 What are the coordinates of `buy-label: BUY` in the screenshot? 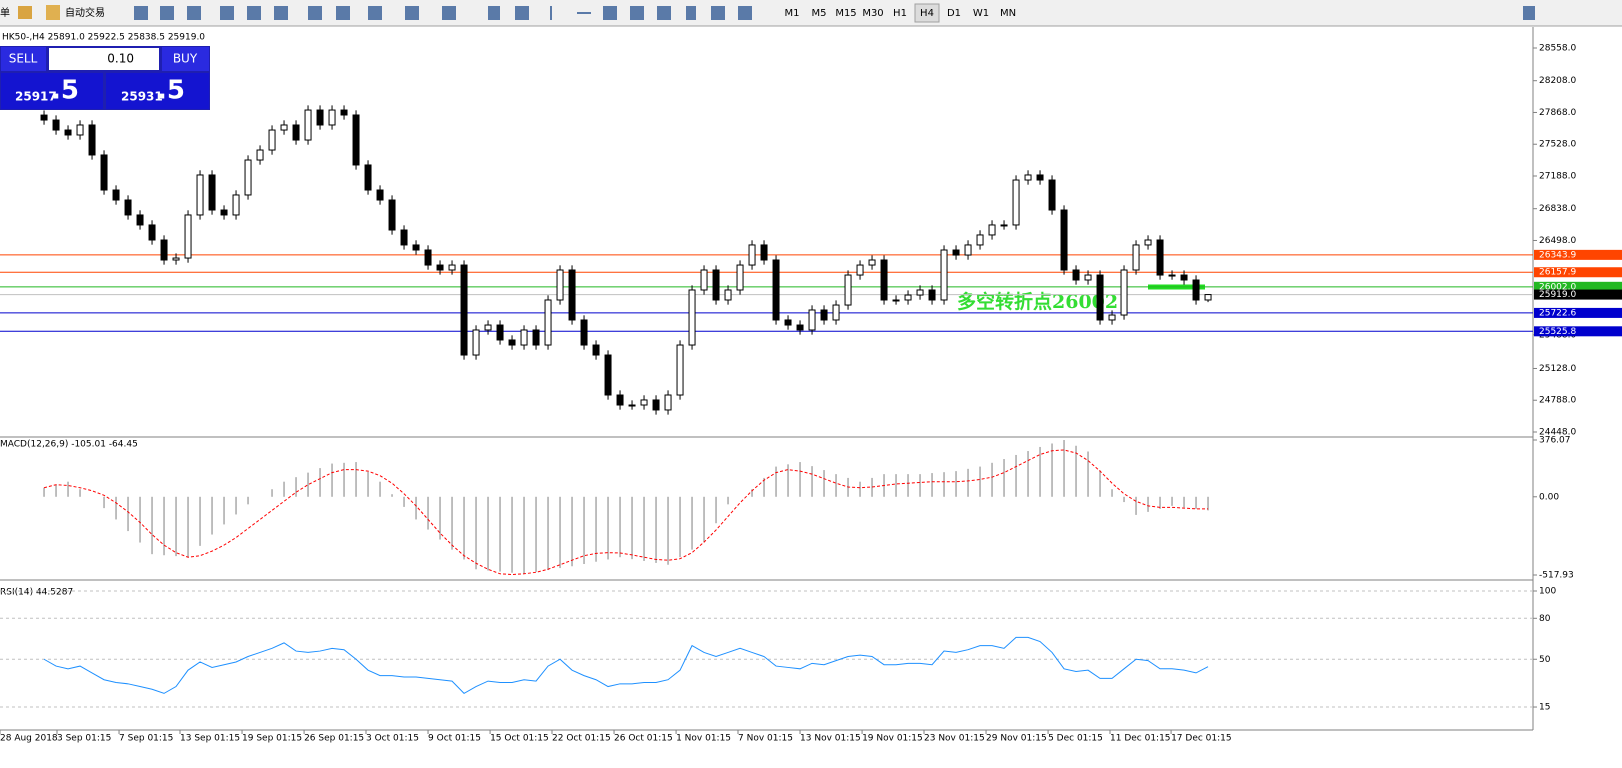 It's located at (185, 59).